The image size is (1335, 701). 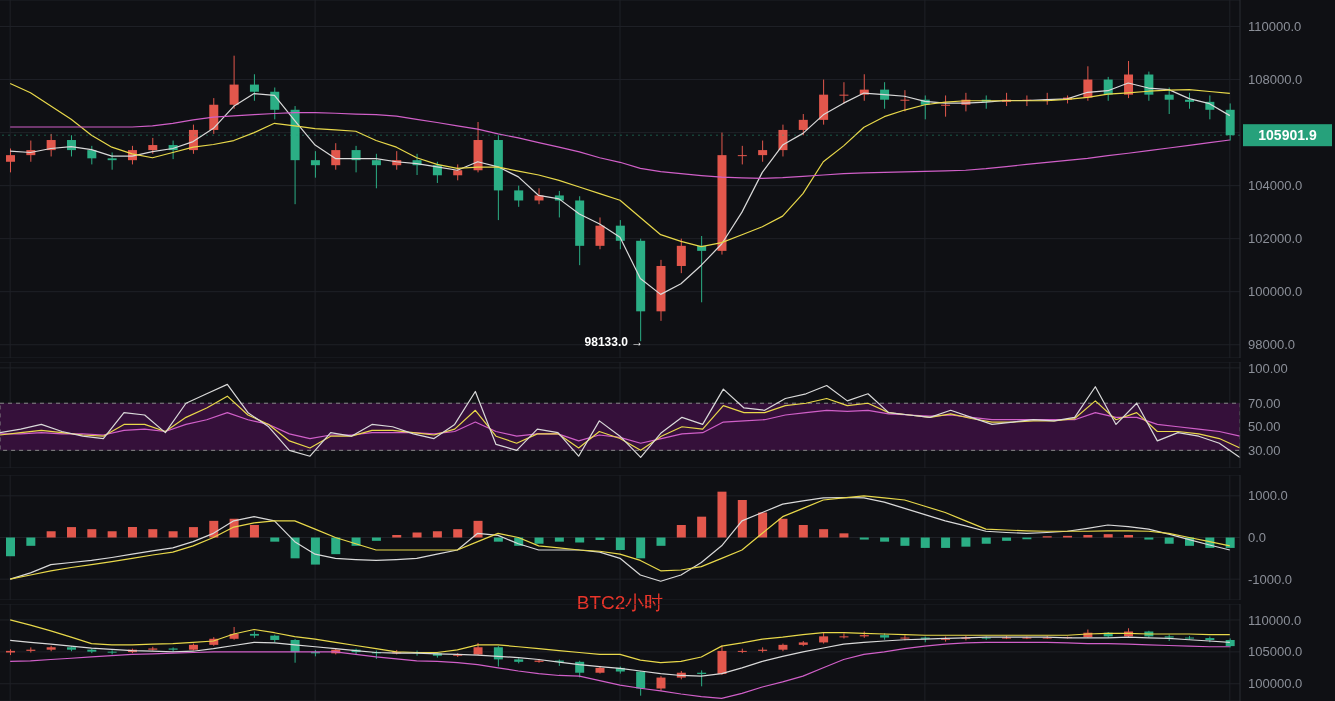 What do you see at coordinates (1264, 450) in the screenshot?
I see `y-tick-label: 30.00` at bounding box center [1264, 450].